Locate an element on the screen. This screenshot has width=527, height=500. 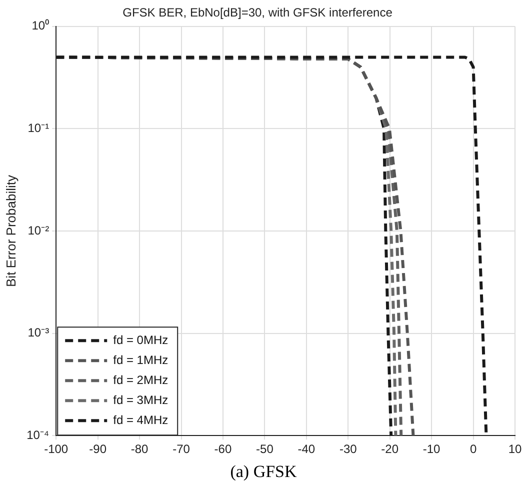
y-tick-label: 10⁻² is located at coordinates (39, 230).